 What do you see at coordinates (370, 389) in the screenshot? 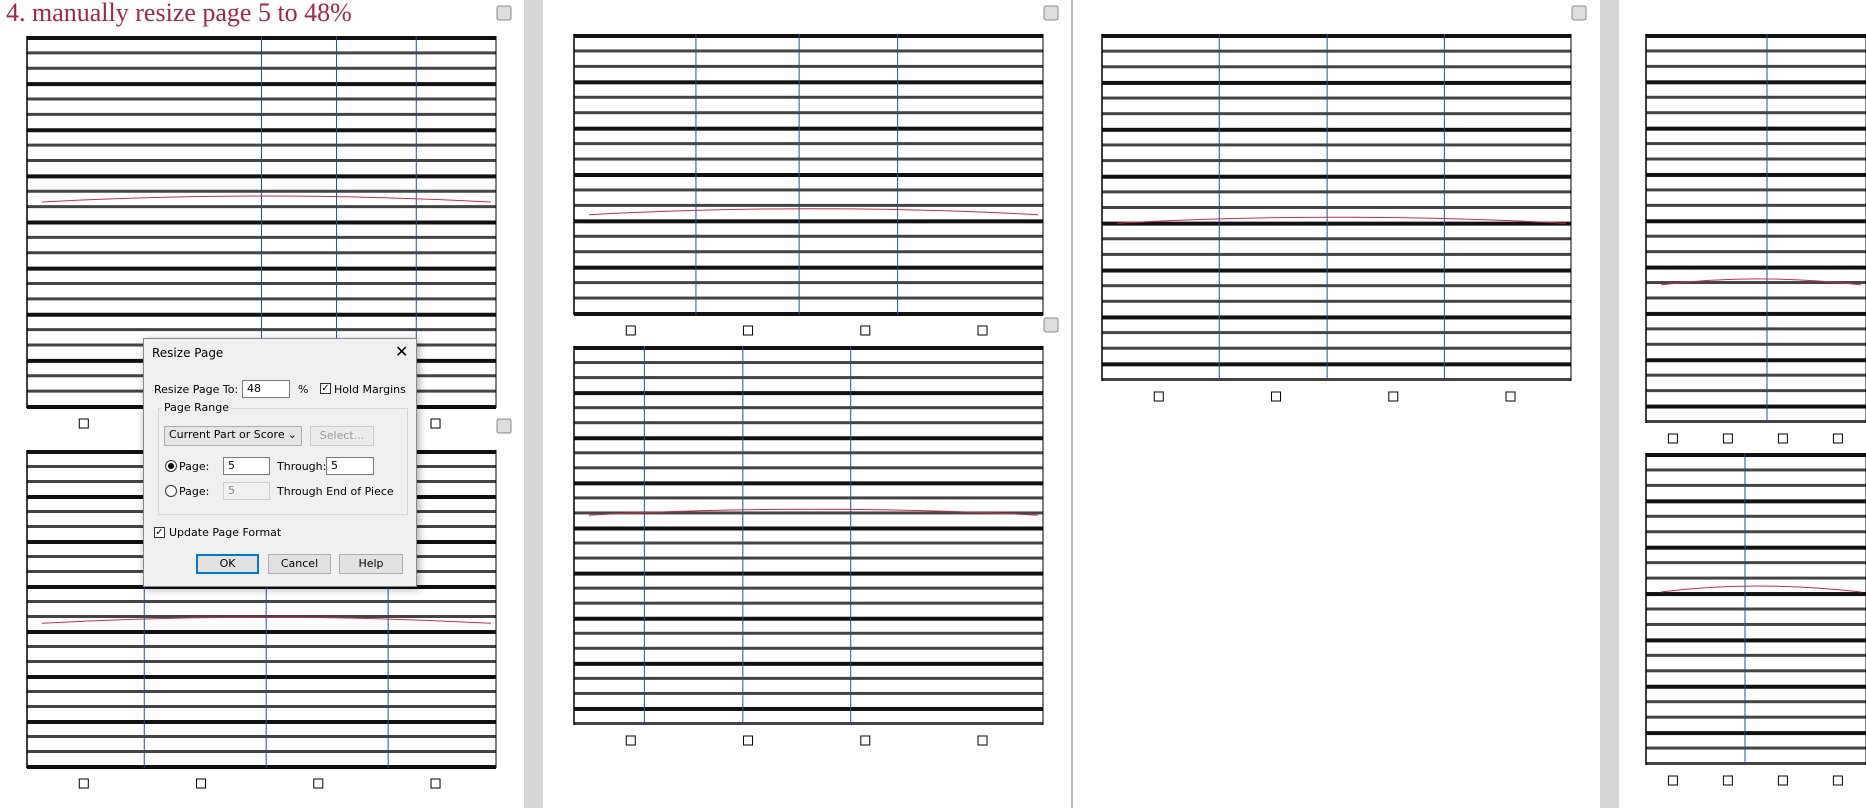
I see `label: Hold Margins` at bounding box center [370, 389].